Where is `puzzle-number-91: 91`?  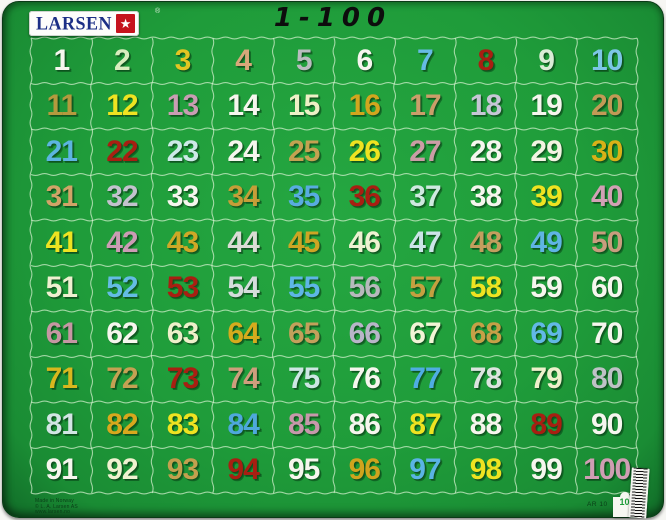 puzzle-number-91: 91 is located at coordinates (61, 470).